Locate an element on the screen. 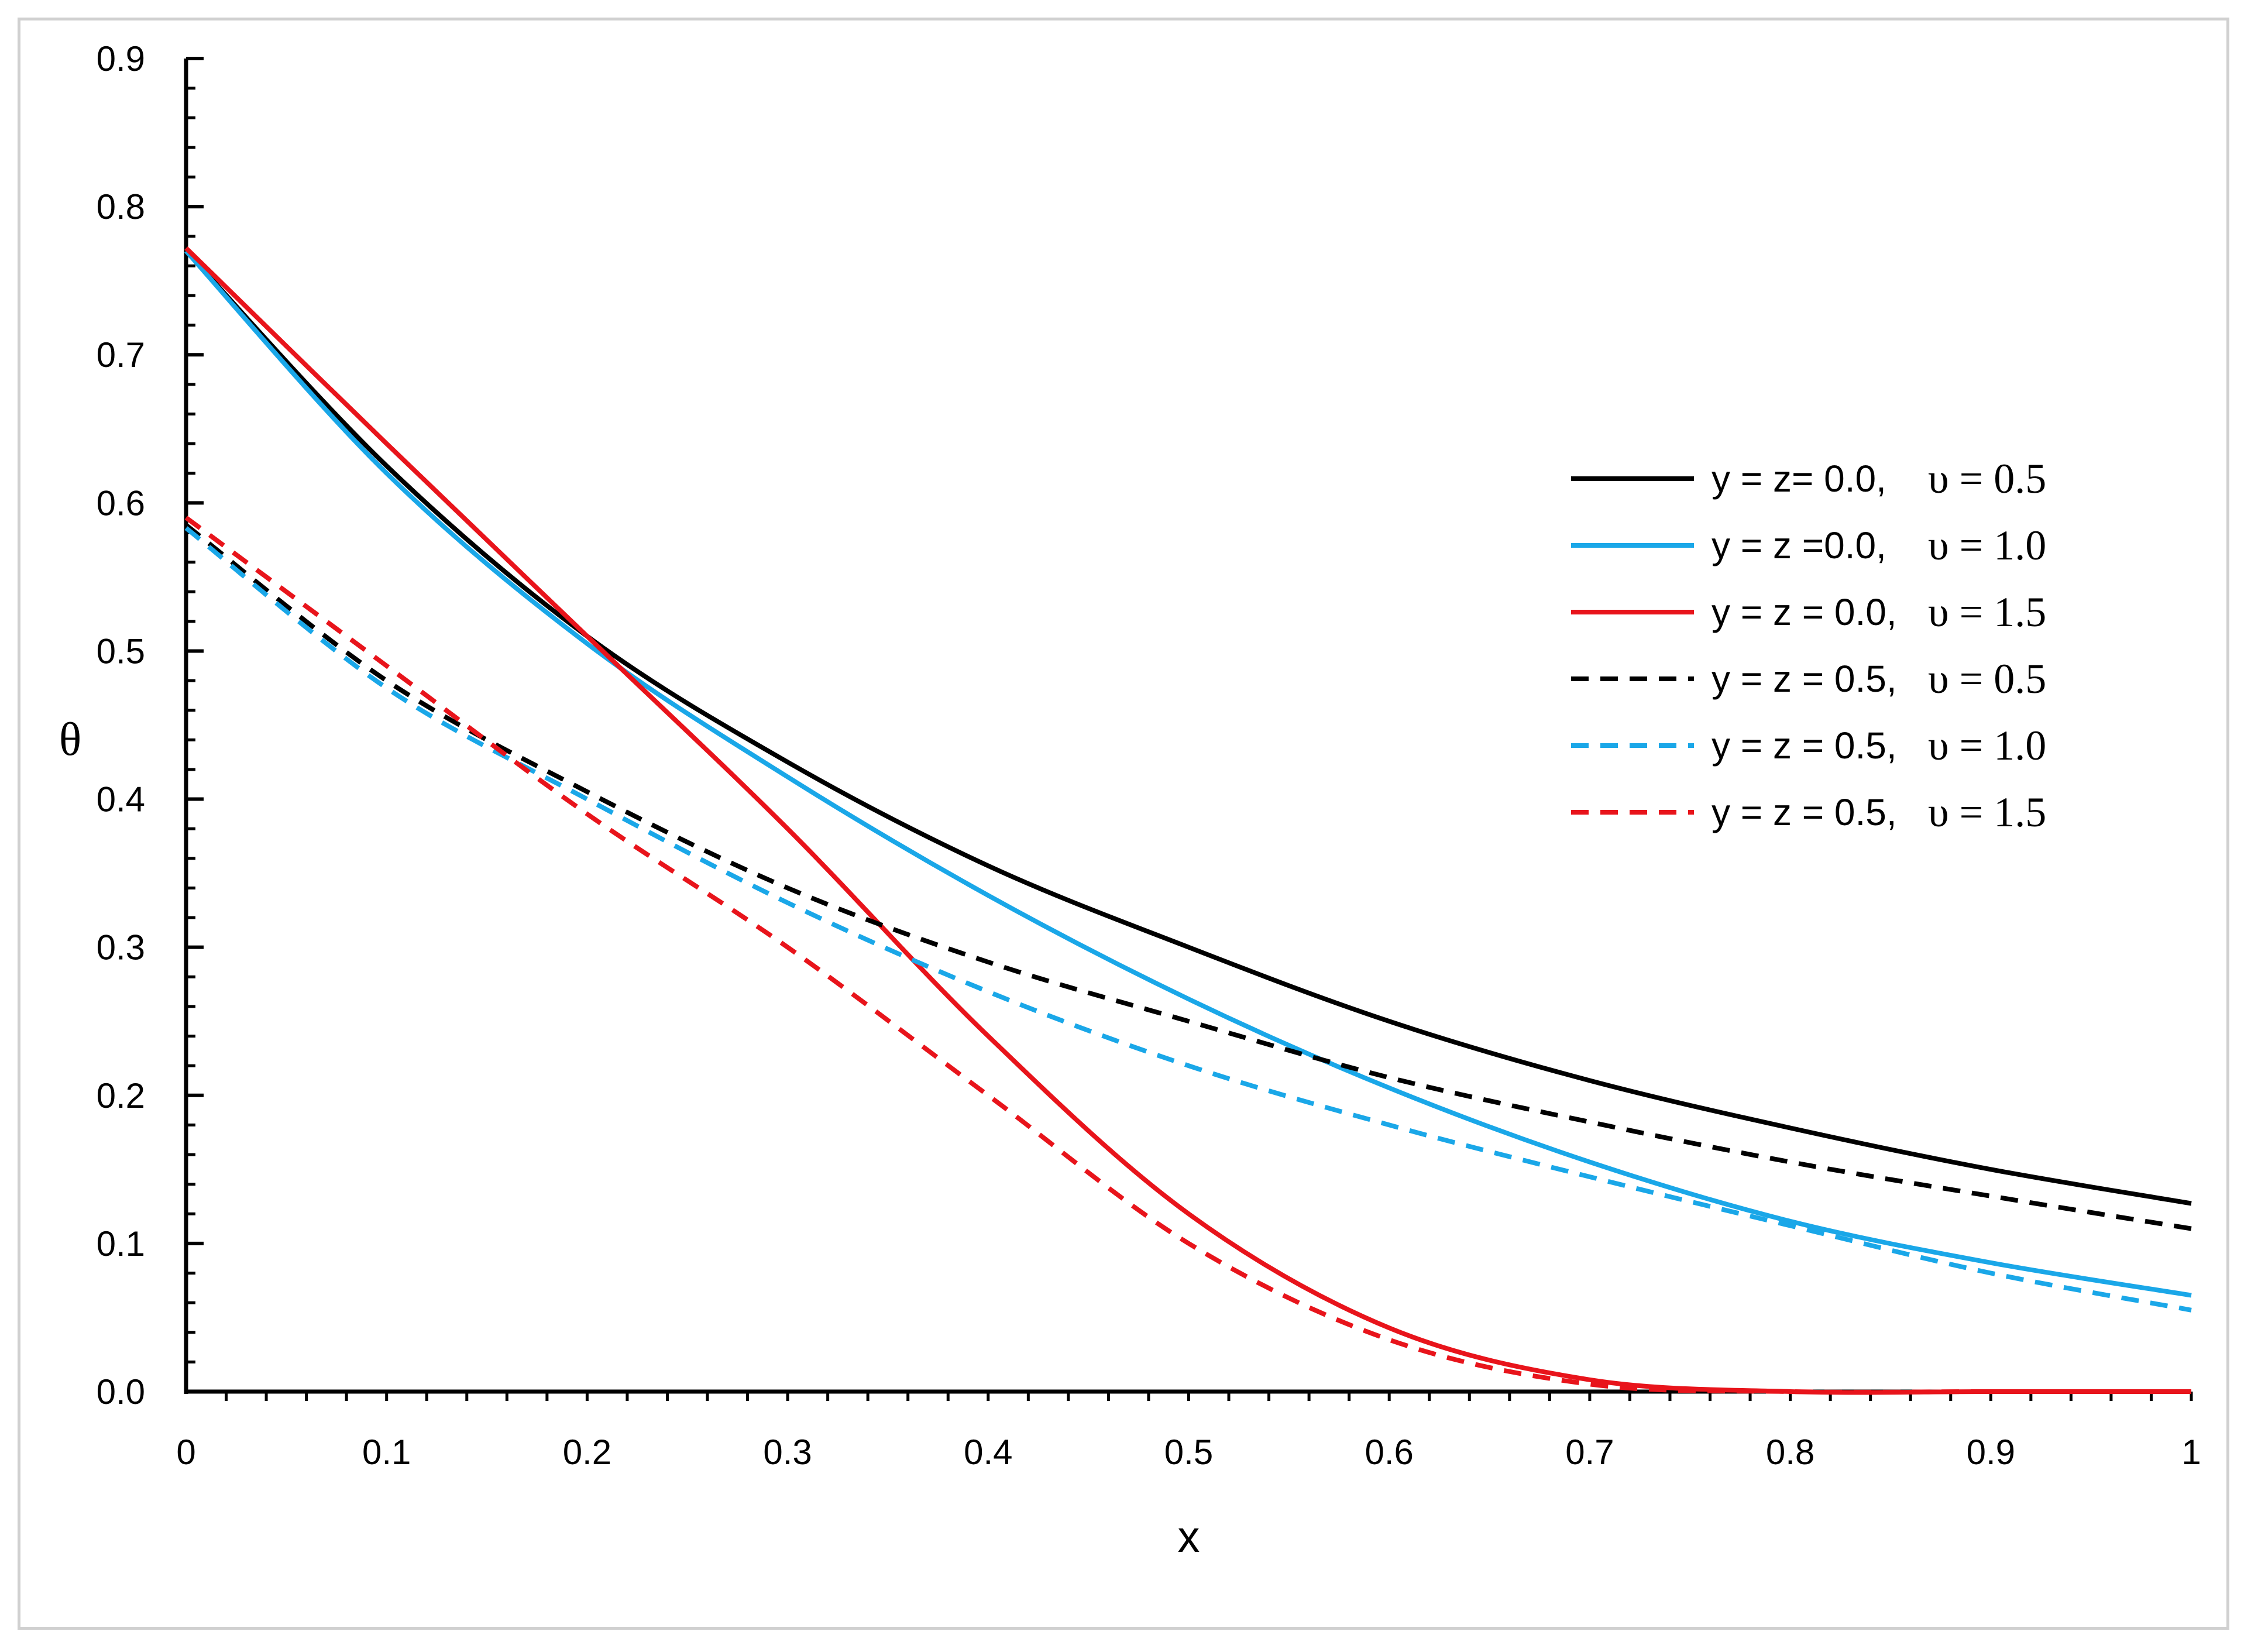  legend-label-5: y = z = 0.5, is located at coordinates (1805, 745).